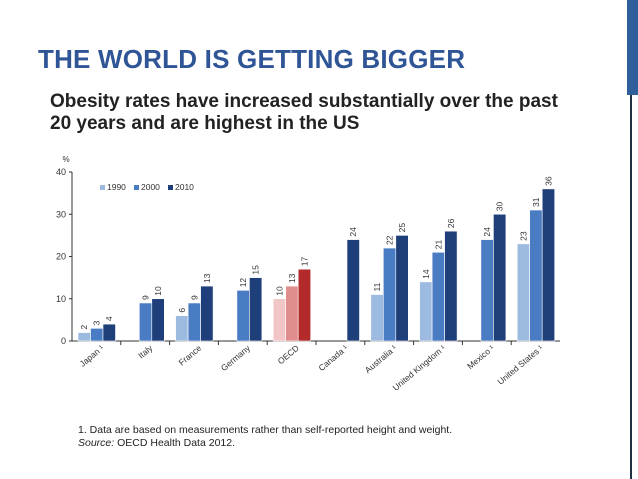 This screenshot has width=638, height=479. I want to click on data-label: 31, so click(536, 202).